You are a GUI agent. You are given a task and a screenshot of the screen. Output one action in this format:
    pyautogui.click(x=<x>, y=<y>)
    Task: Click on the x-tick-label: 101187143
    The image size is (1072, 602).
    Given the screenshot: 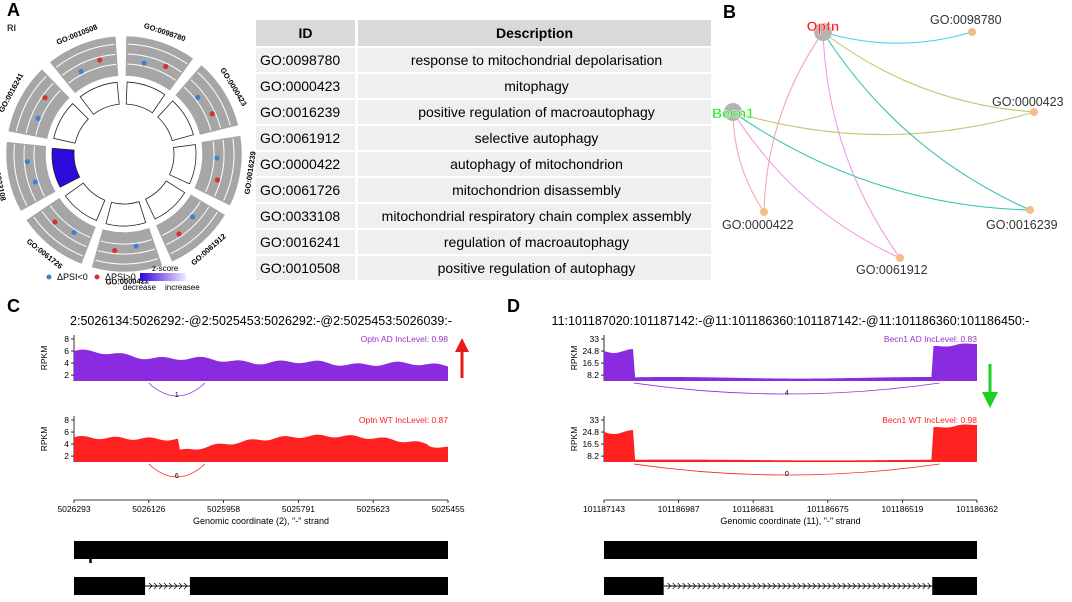 What is the action you would take?
    pyautogui.click(x=604, y=509)
    